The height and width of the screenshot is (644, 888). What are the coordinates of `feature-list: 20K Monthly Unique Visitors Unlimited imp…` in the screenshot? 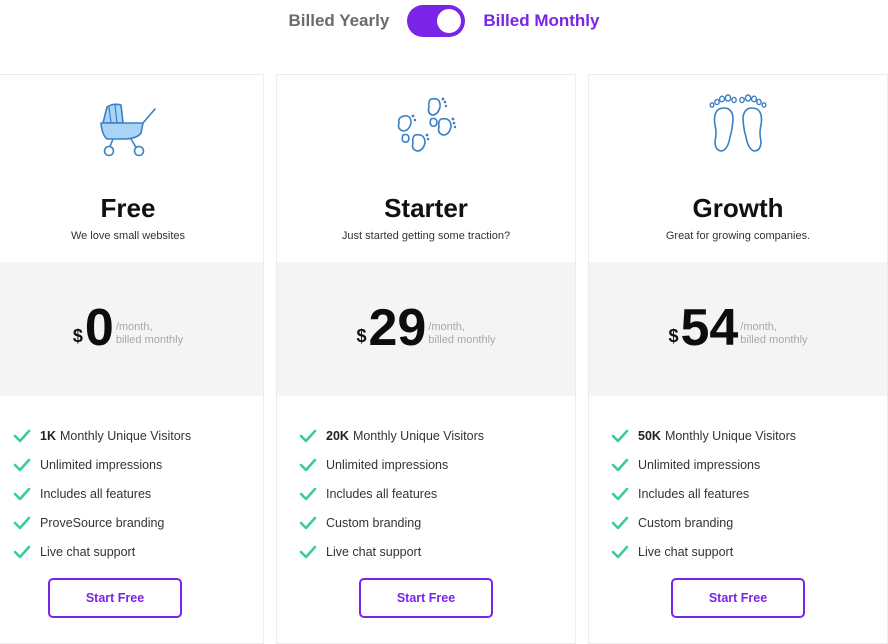 It's located at (432, 493).